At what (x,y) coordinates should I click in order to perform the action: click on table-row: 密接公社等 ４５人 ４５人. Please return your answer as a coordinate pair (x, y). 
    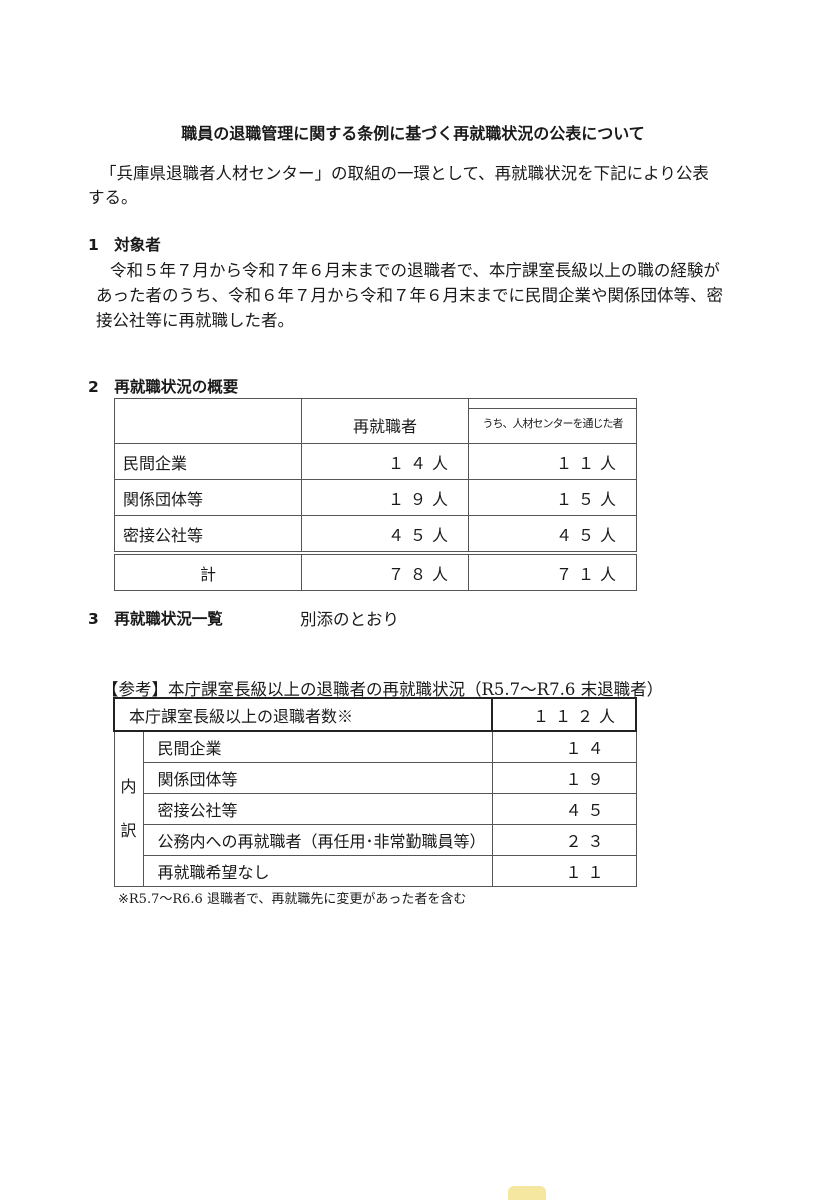
    Looking at the image, I should click on (375, 534).